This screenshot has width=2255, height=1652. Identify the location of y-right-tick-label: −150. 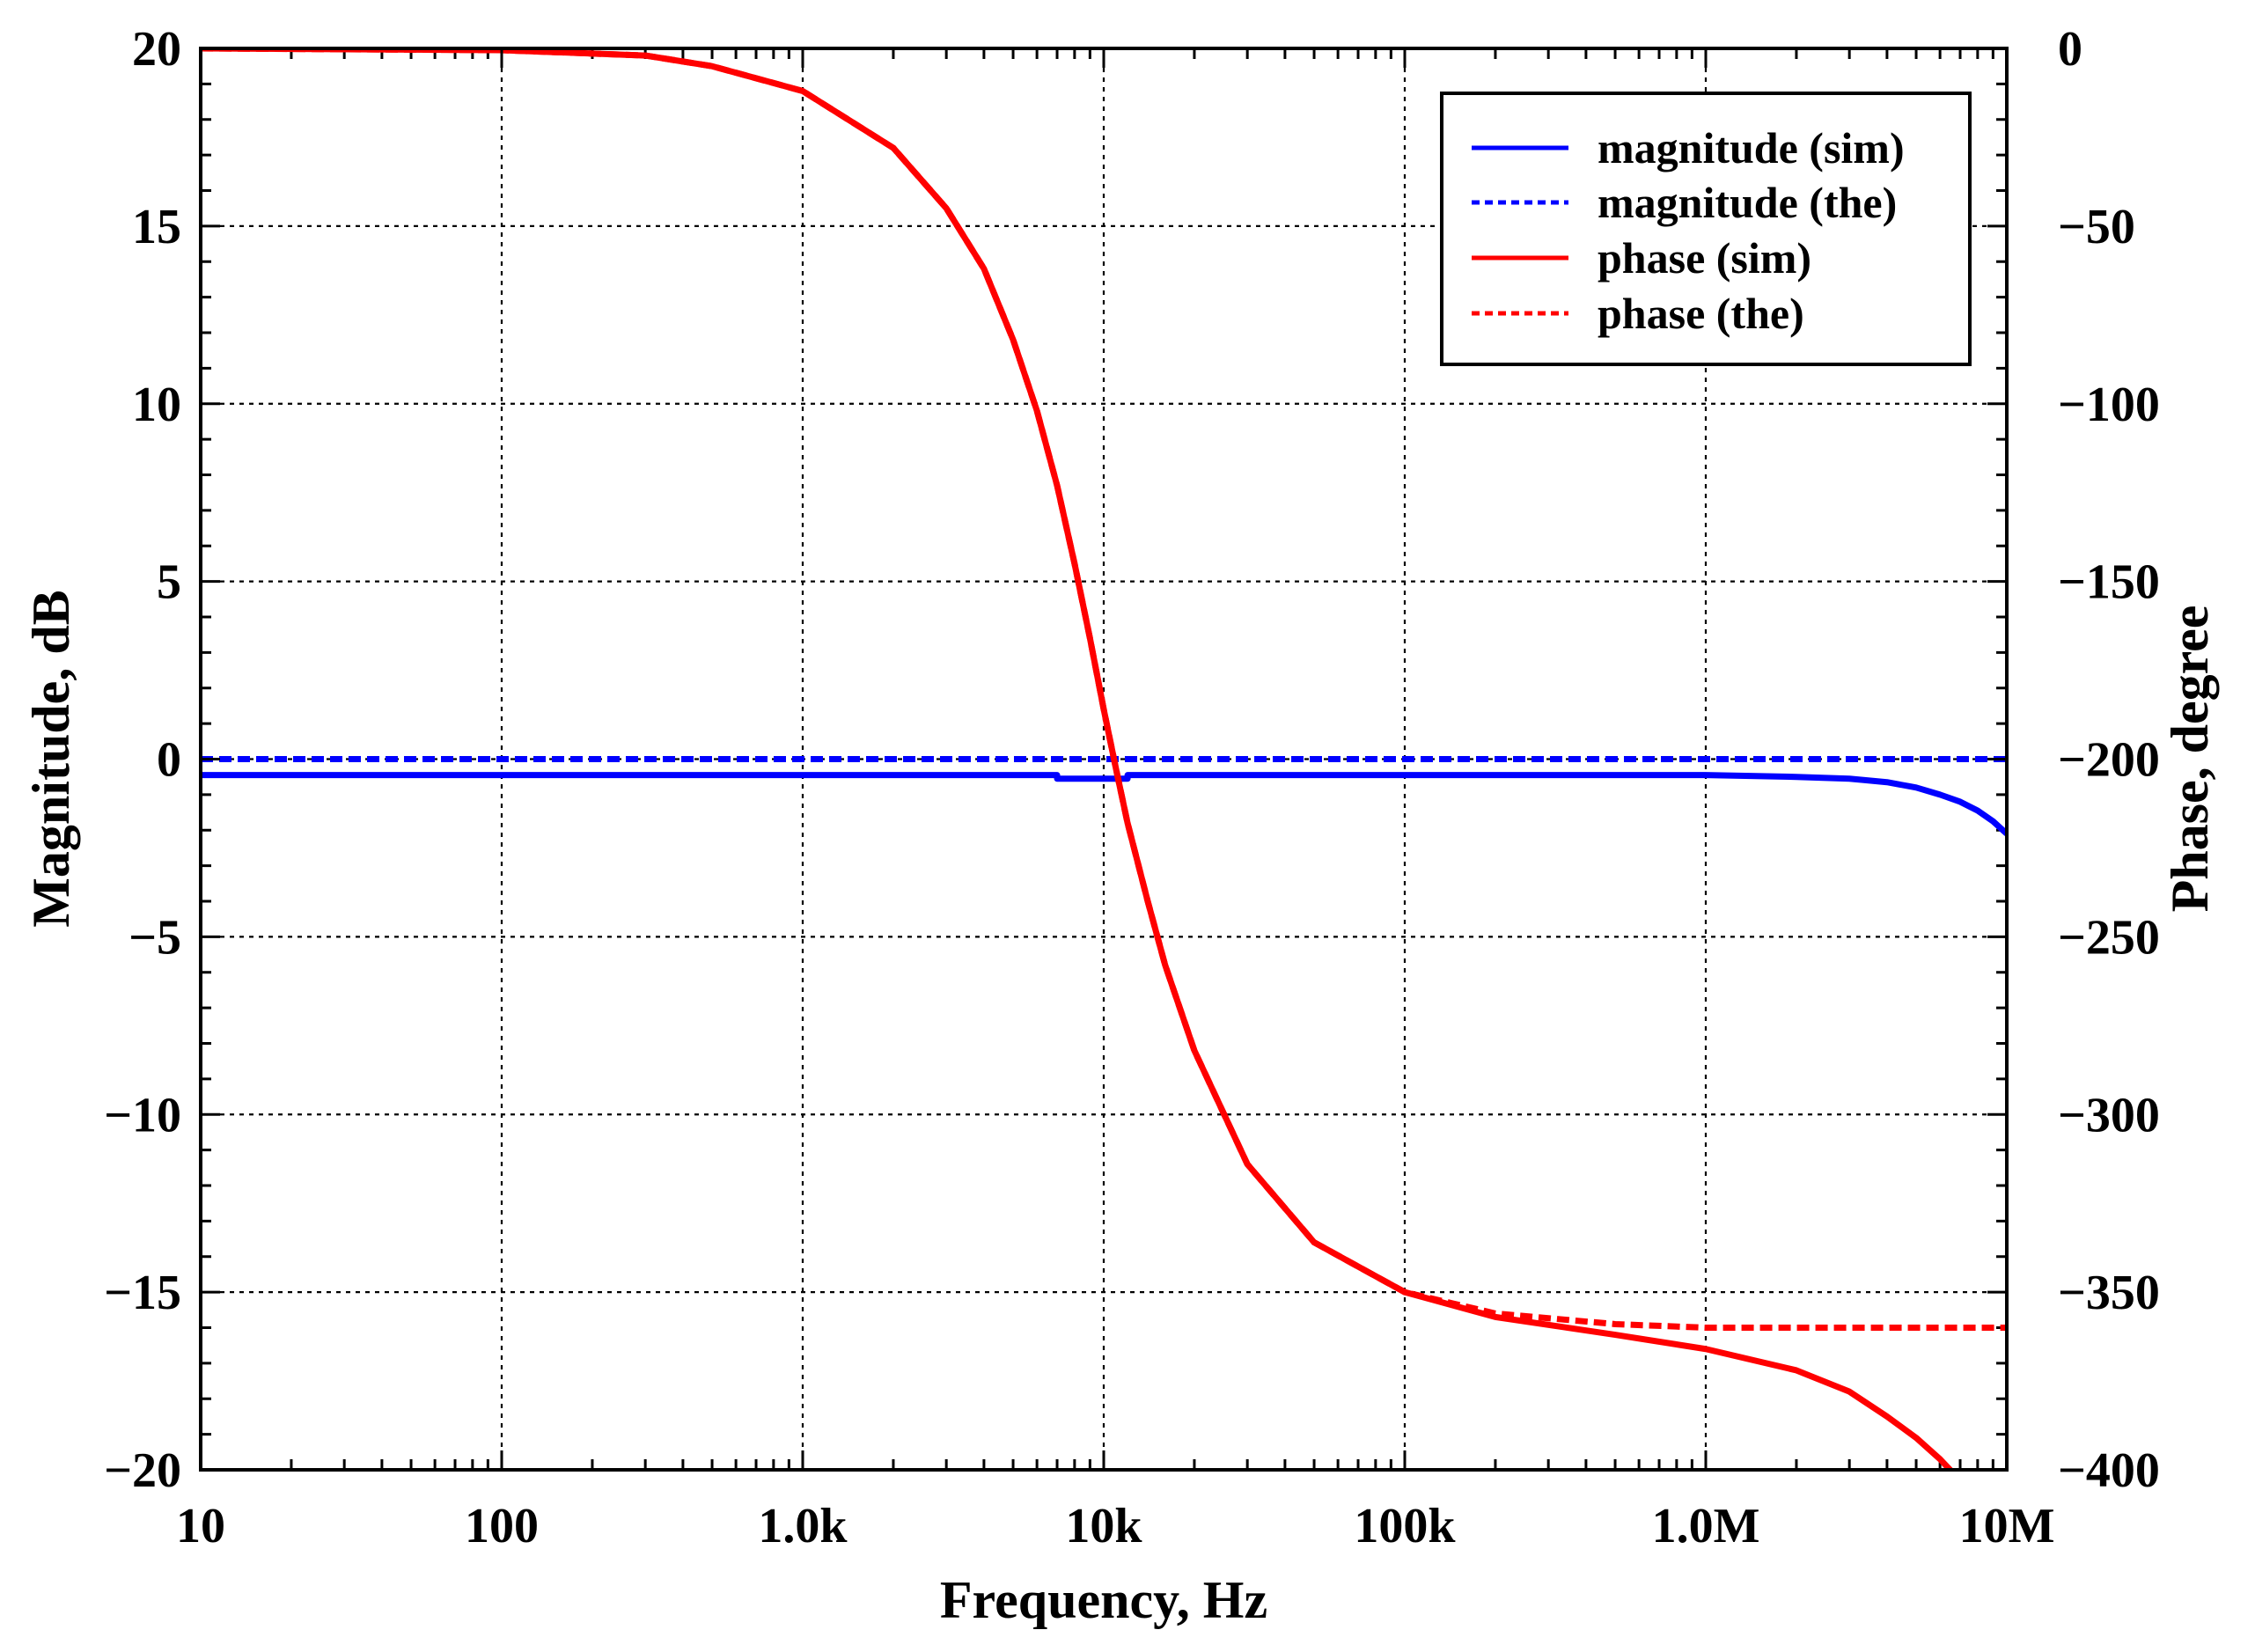
(2109, 582).